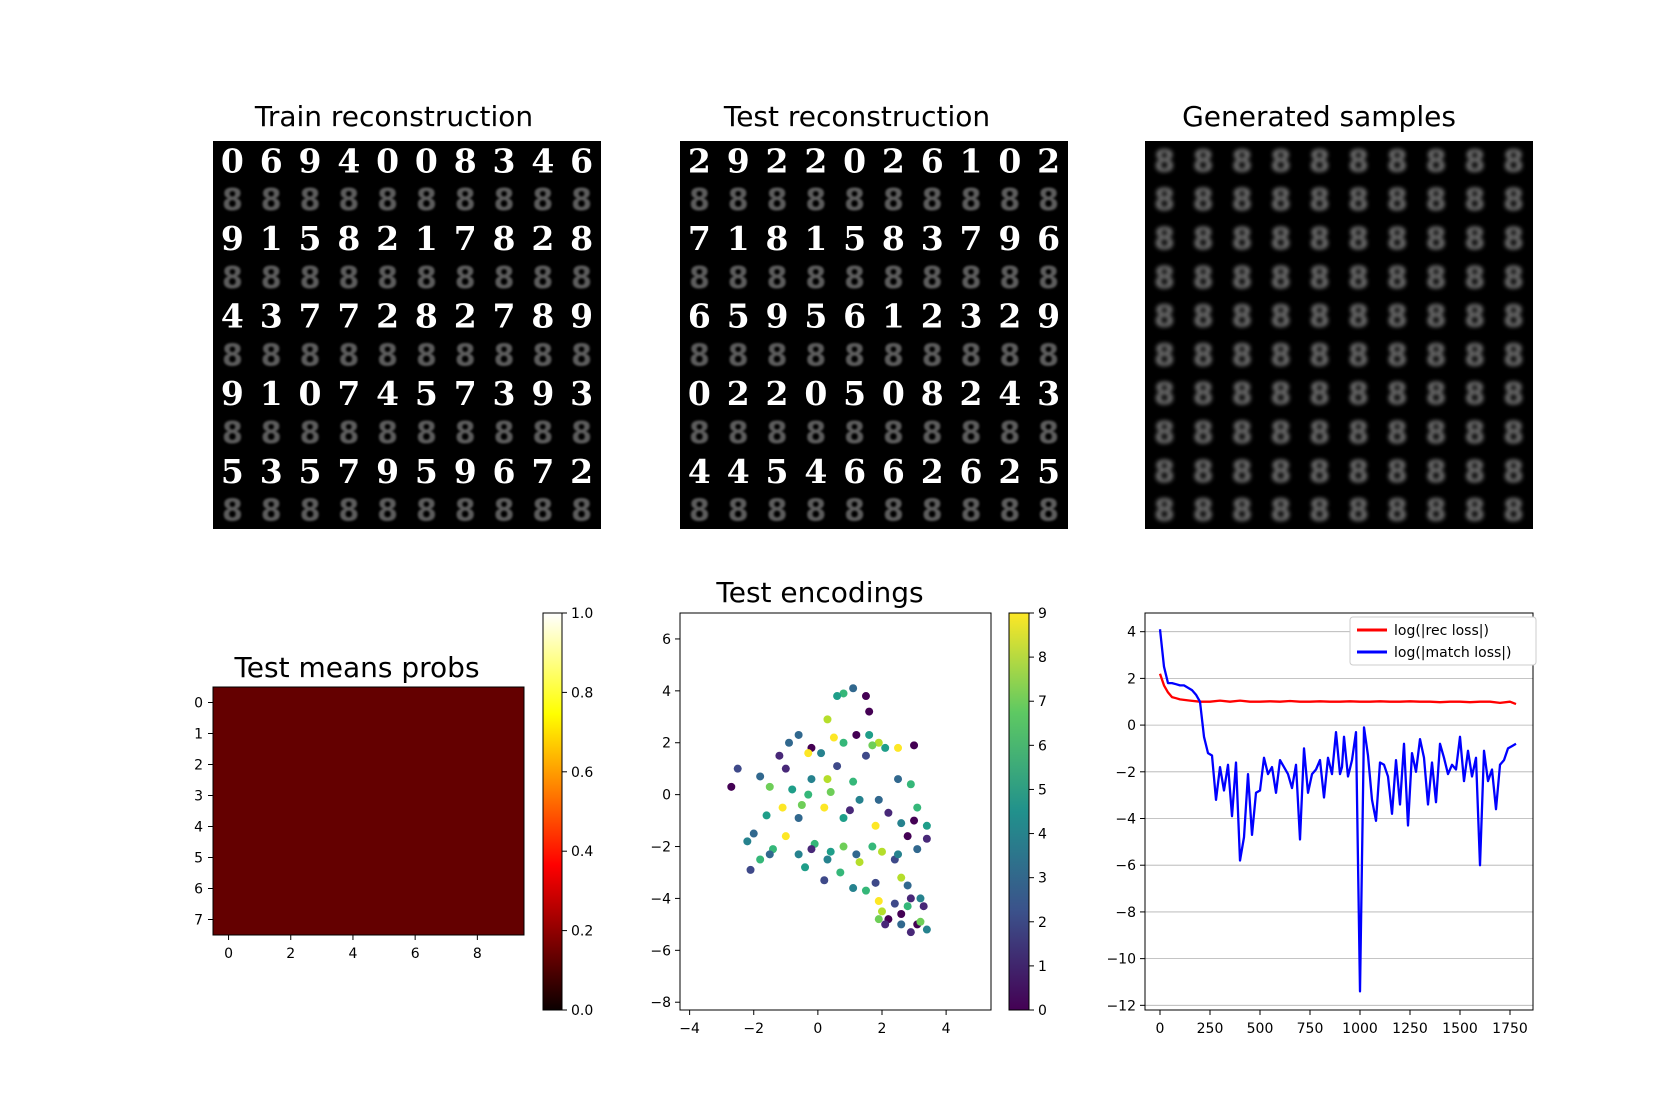 The image size is (1680, 1120). What do you see at coordinates (1042, 879) in the screenshot?
I see `viridis-colorbar-label: 3` at bounding box center [1042, 879].